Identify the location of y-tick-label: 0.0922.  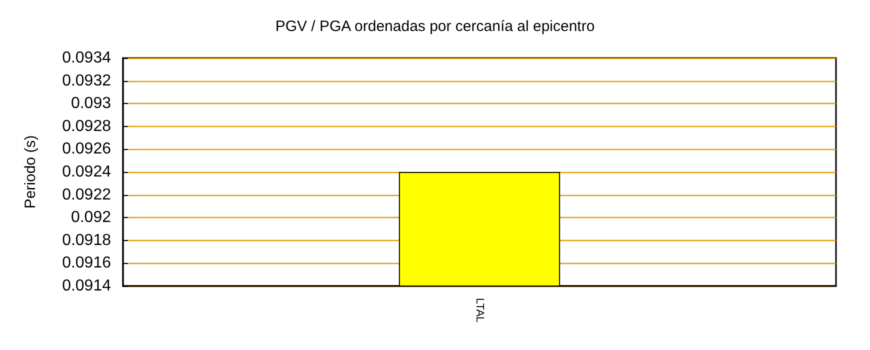
(87, 195).